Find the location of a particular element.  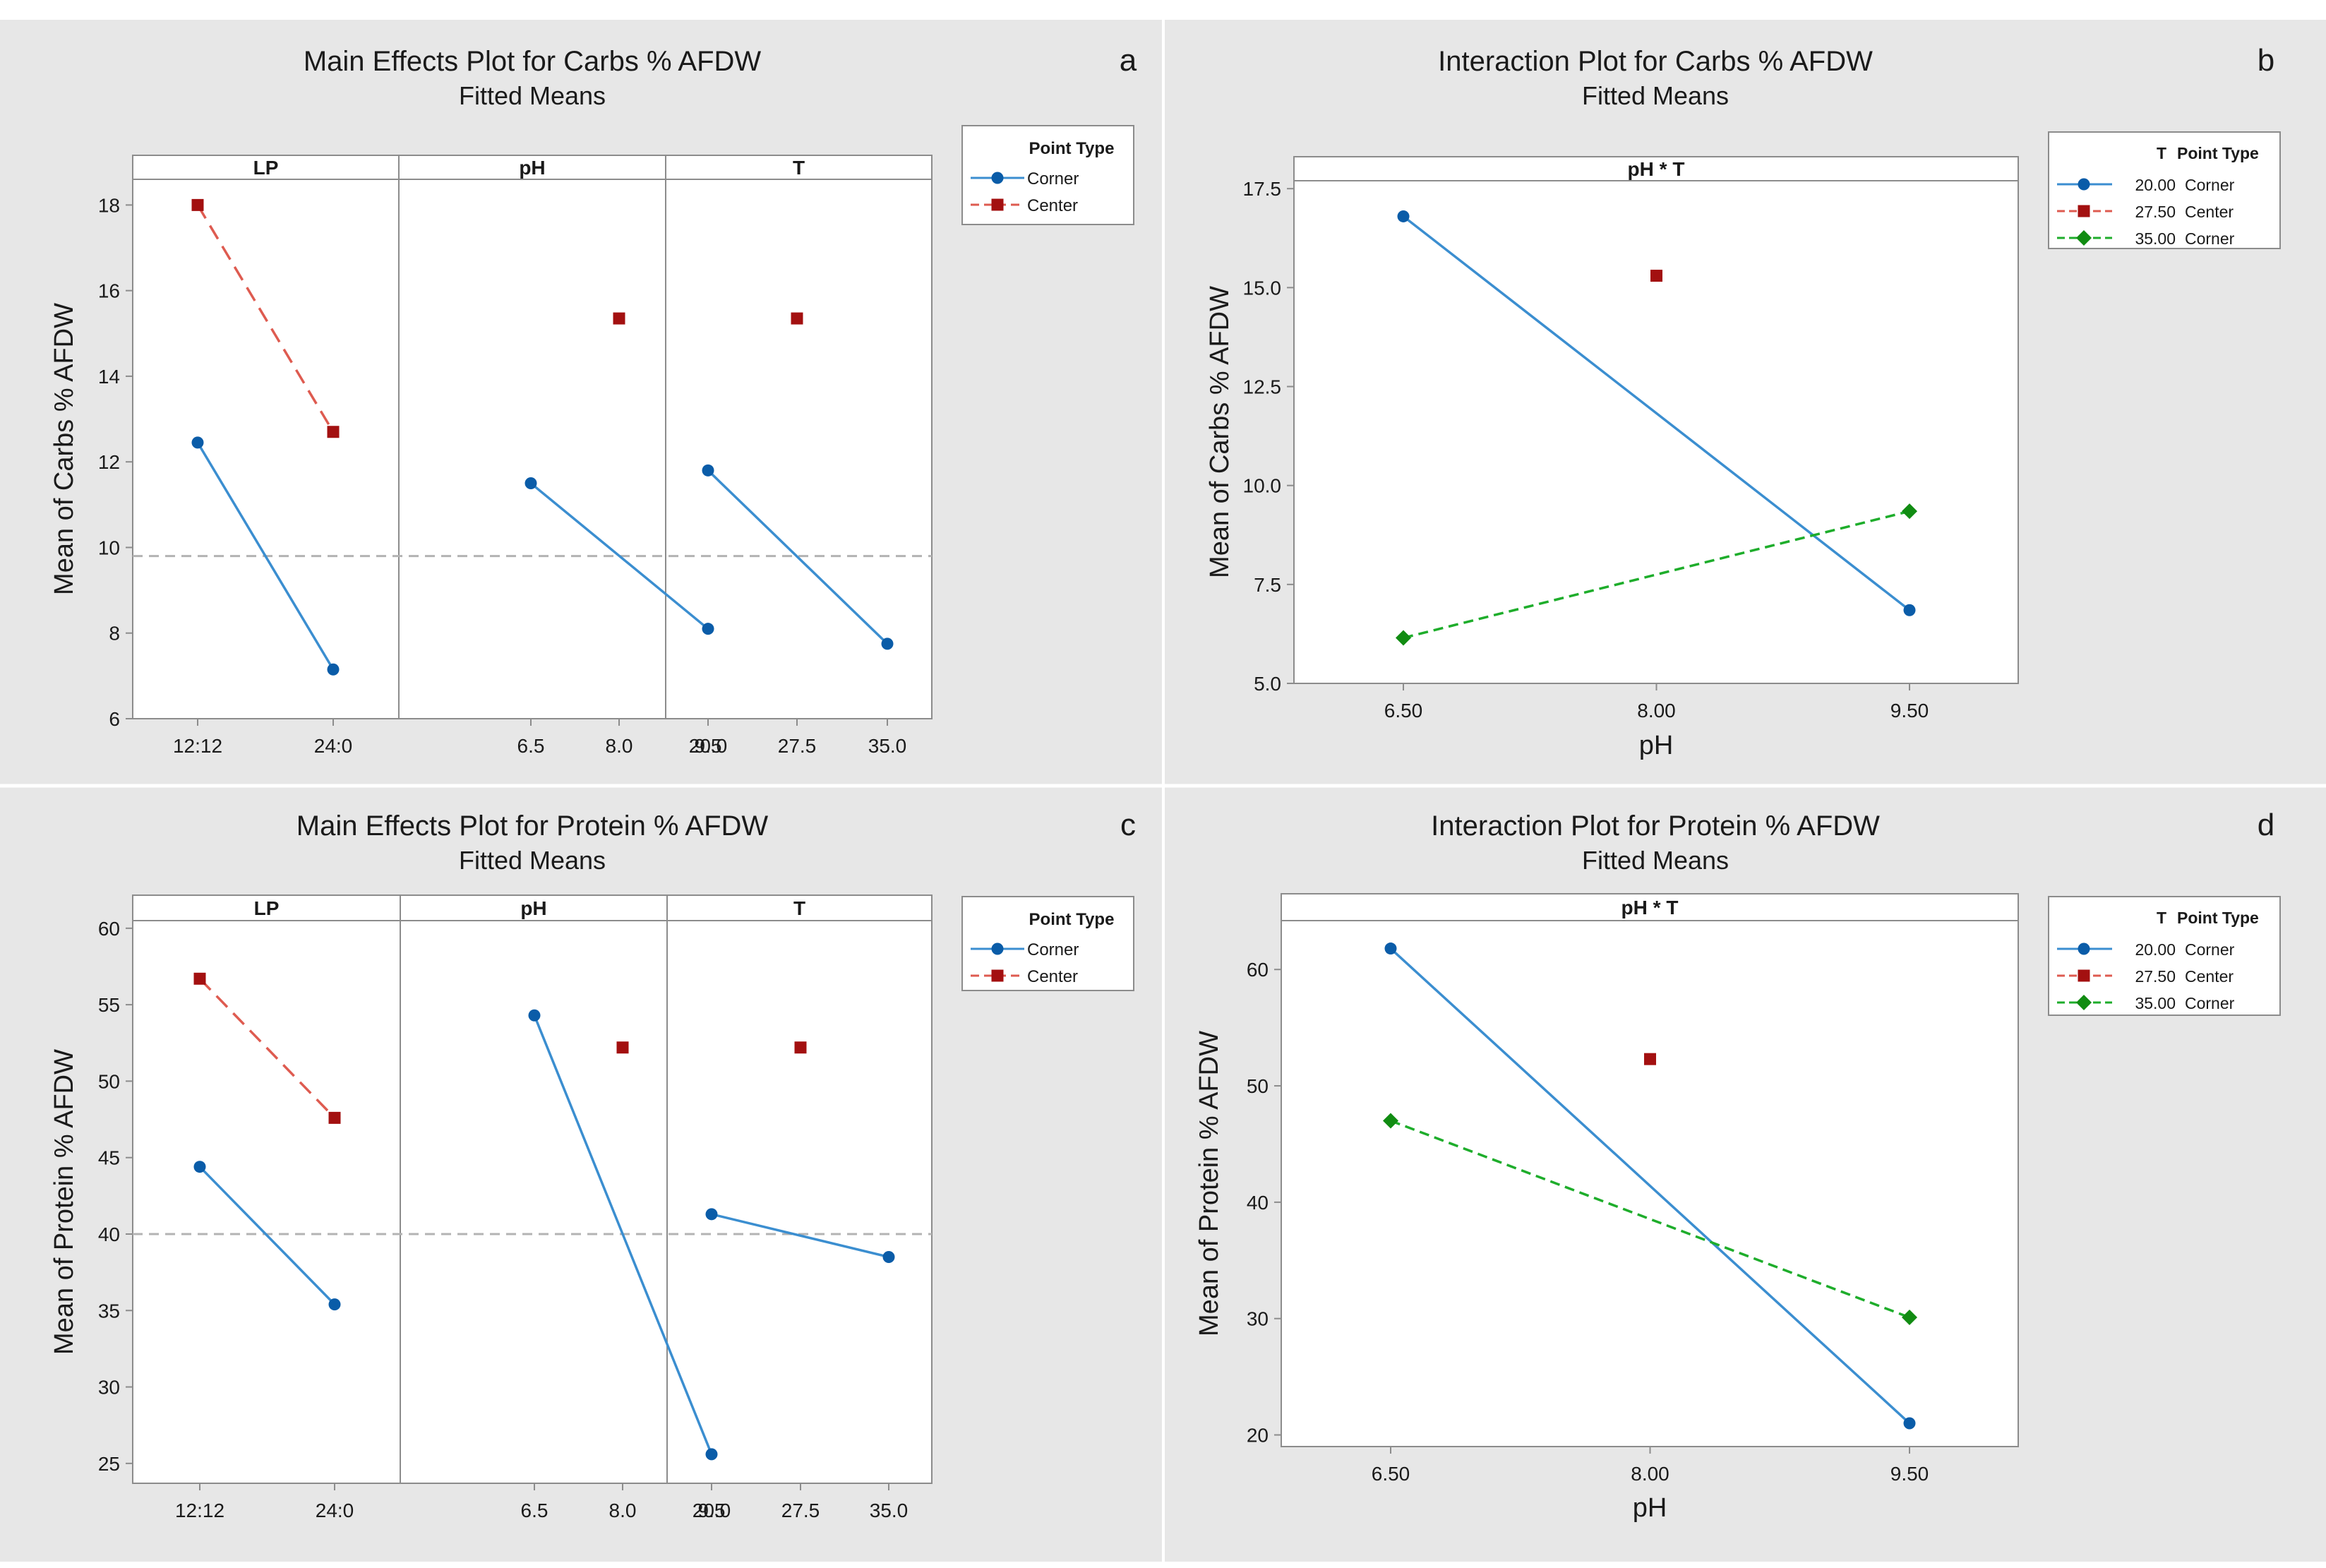

center-line is located at coordinates (267, 1048).